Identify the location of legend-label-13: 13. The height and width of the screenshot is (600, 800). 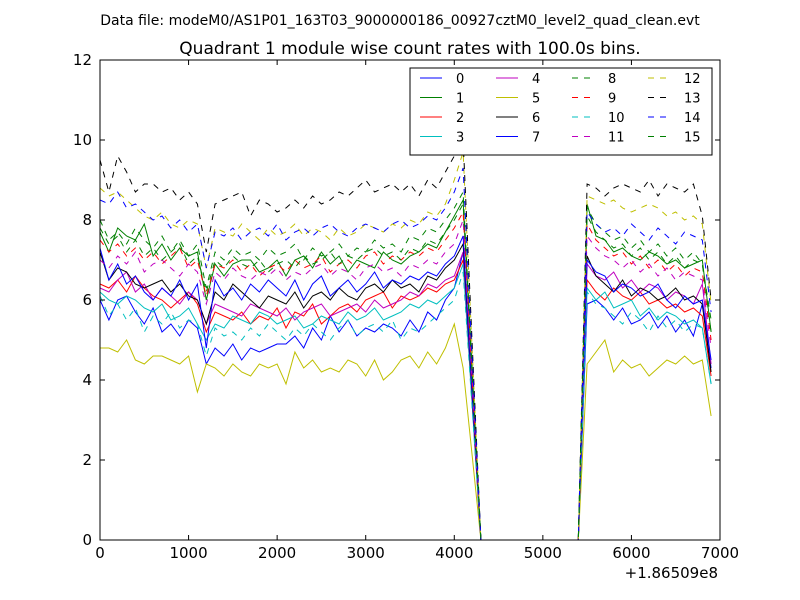
(692, 99).